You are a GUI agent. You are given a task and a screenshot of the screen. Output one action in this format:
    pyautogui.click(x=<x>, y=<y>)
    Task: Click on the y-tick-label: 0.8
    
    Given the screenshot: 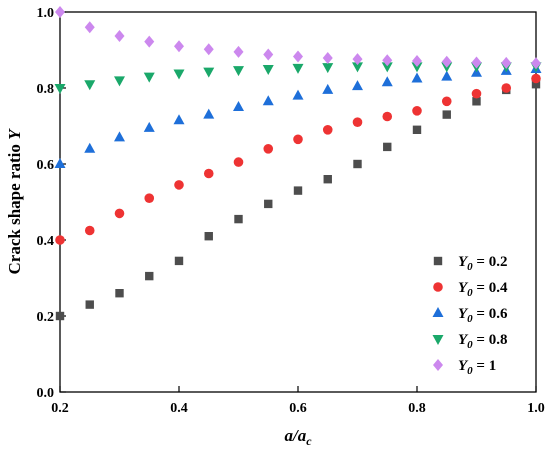 What is the action you would take?
    pyautogui.click(x=46, y=89)
    